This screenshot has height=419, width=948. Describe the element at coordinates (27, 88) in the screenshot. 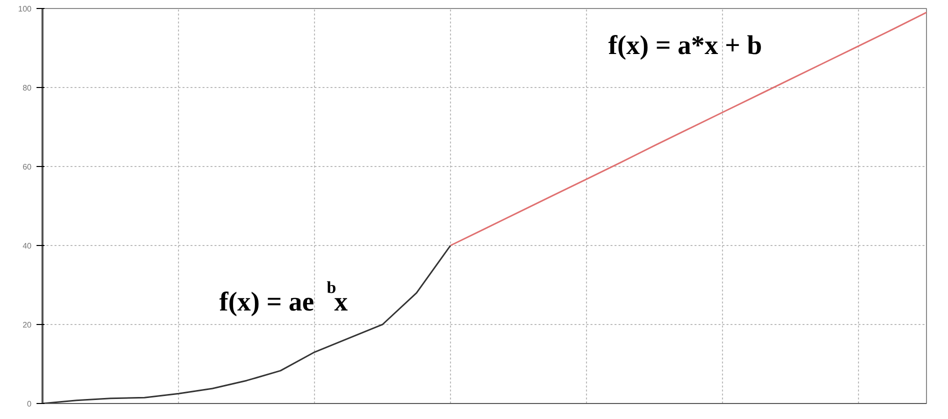

I see `y-tick-label: 80` at that location.